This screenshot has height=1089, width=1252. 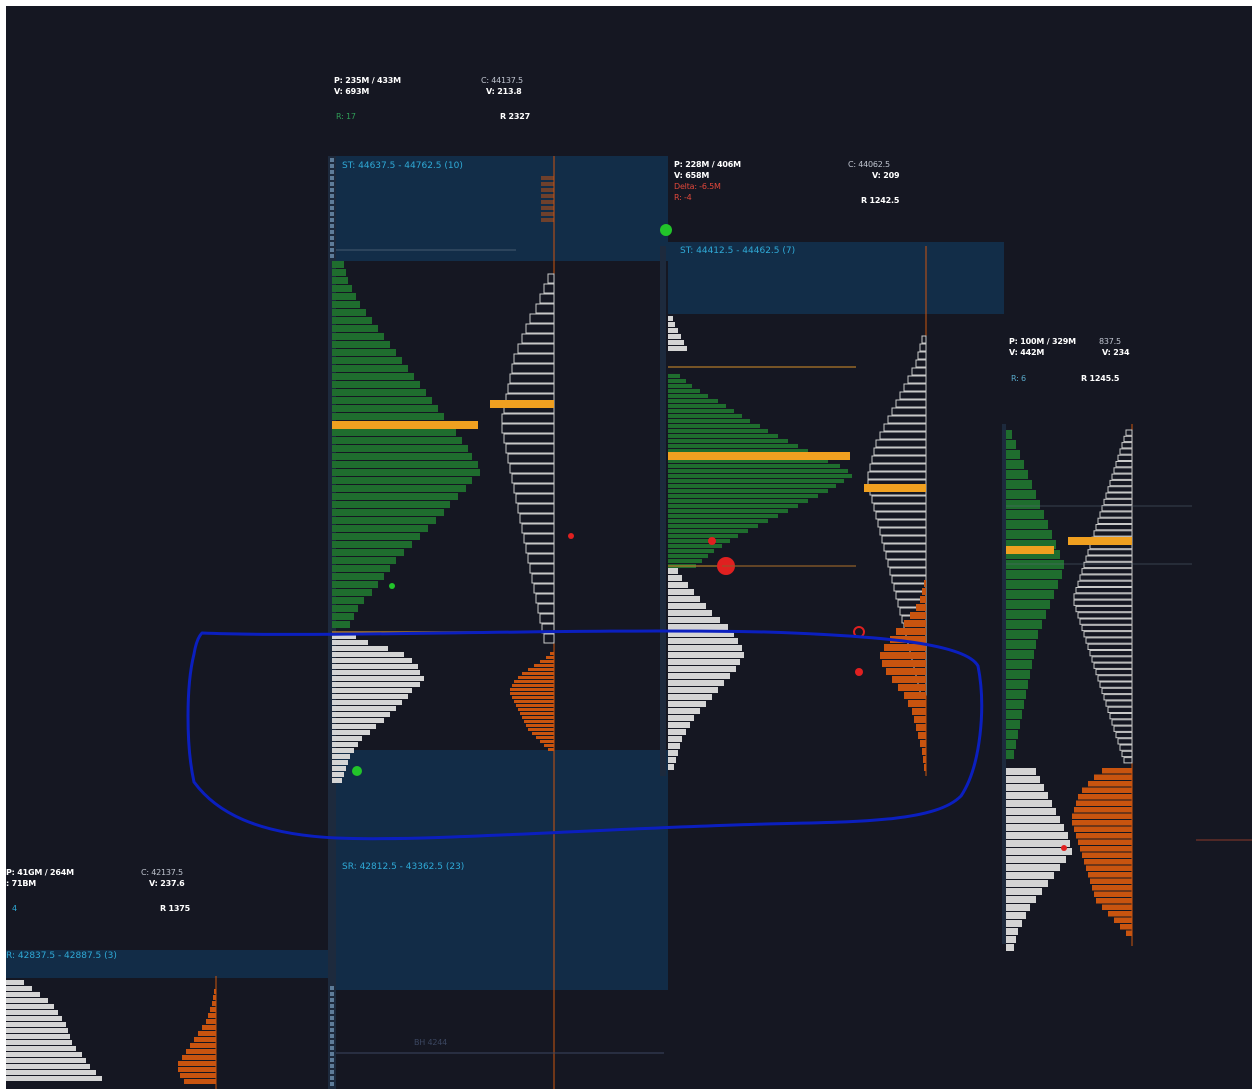 I want to click on profile-c-stat-delta: Delta: -6.5M, so click(x=697, y=186).